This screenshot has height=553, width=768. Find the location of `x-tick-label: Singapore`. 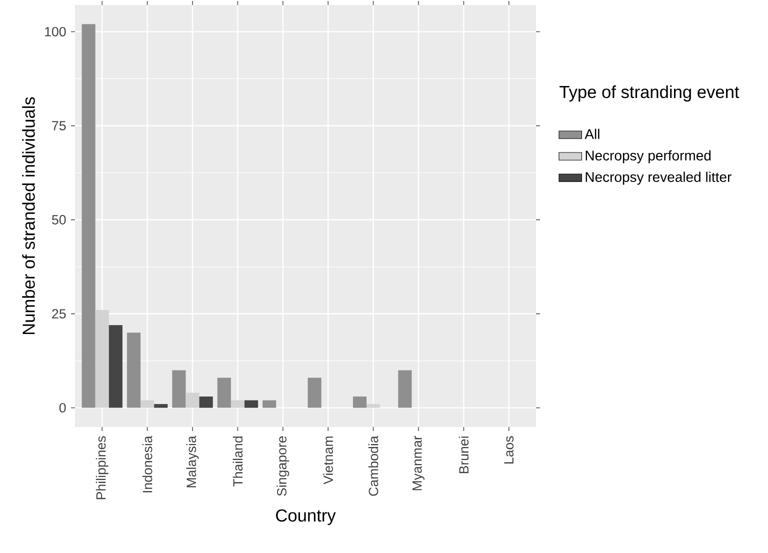

x-tick-label: Singapore is located at coordinates (283, 466).